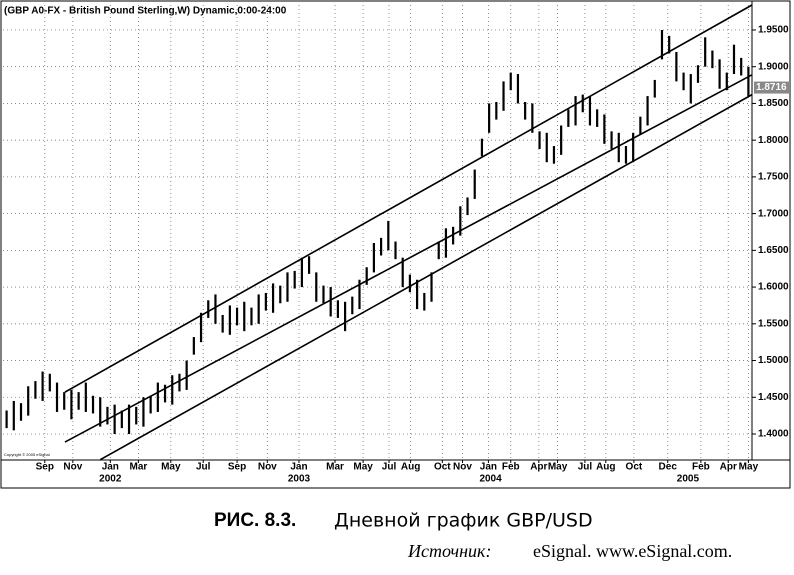  Describe the element at coordinates (773, 397) in the screenshot. I see `y-tick-label: 1.4500` at that location.